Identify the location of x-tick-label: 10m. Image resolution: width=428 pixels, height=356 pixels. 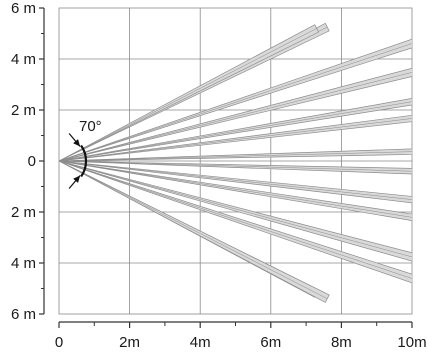
(411, 342).